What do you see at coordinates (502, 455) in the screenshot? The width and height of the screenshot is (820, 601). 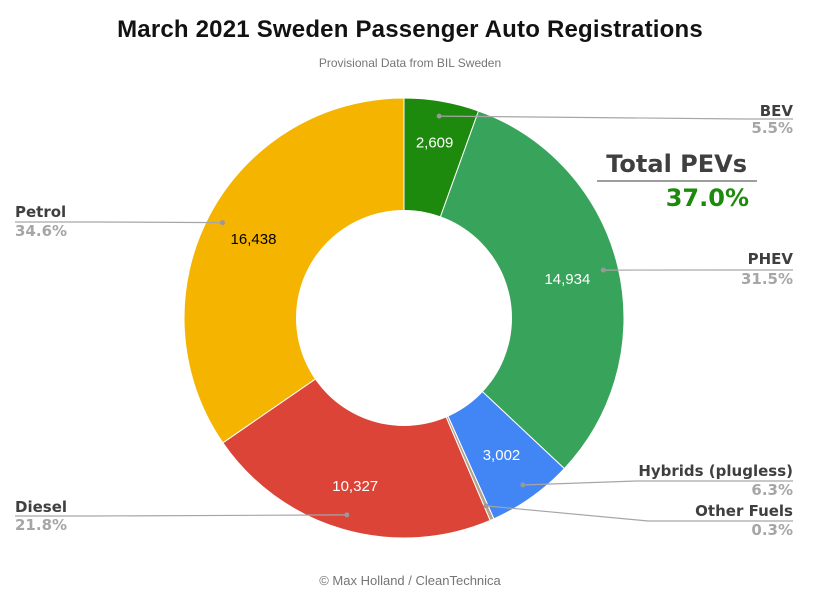 I see `slice-value-hybrids-plugless: 3,002` at bounding box center [502, 455].